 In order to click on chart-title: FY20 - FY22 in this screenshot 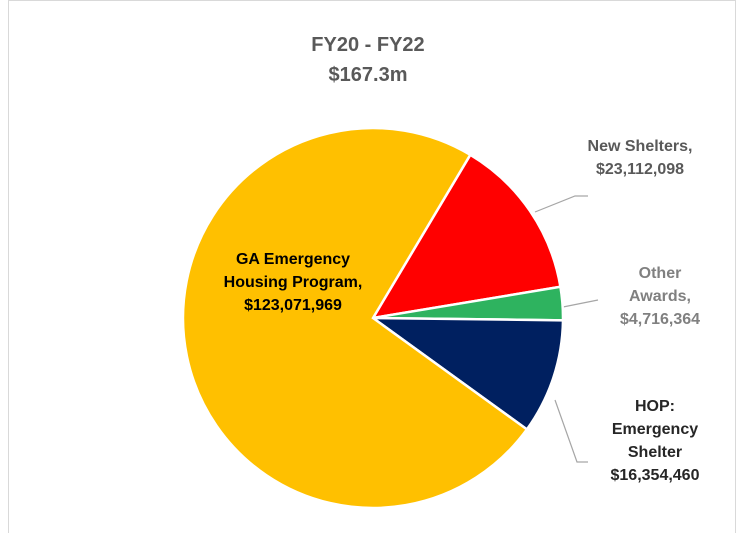, I will do `click(368, 45)`.